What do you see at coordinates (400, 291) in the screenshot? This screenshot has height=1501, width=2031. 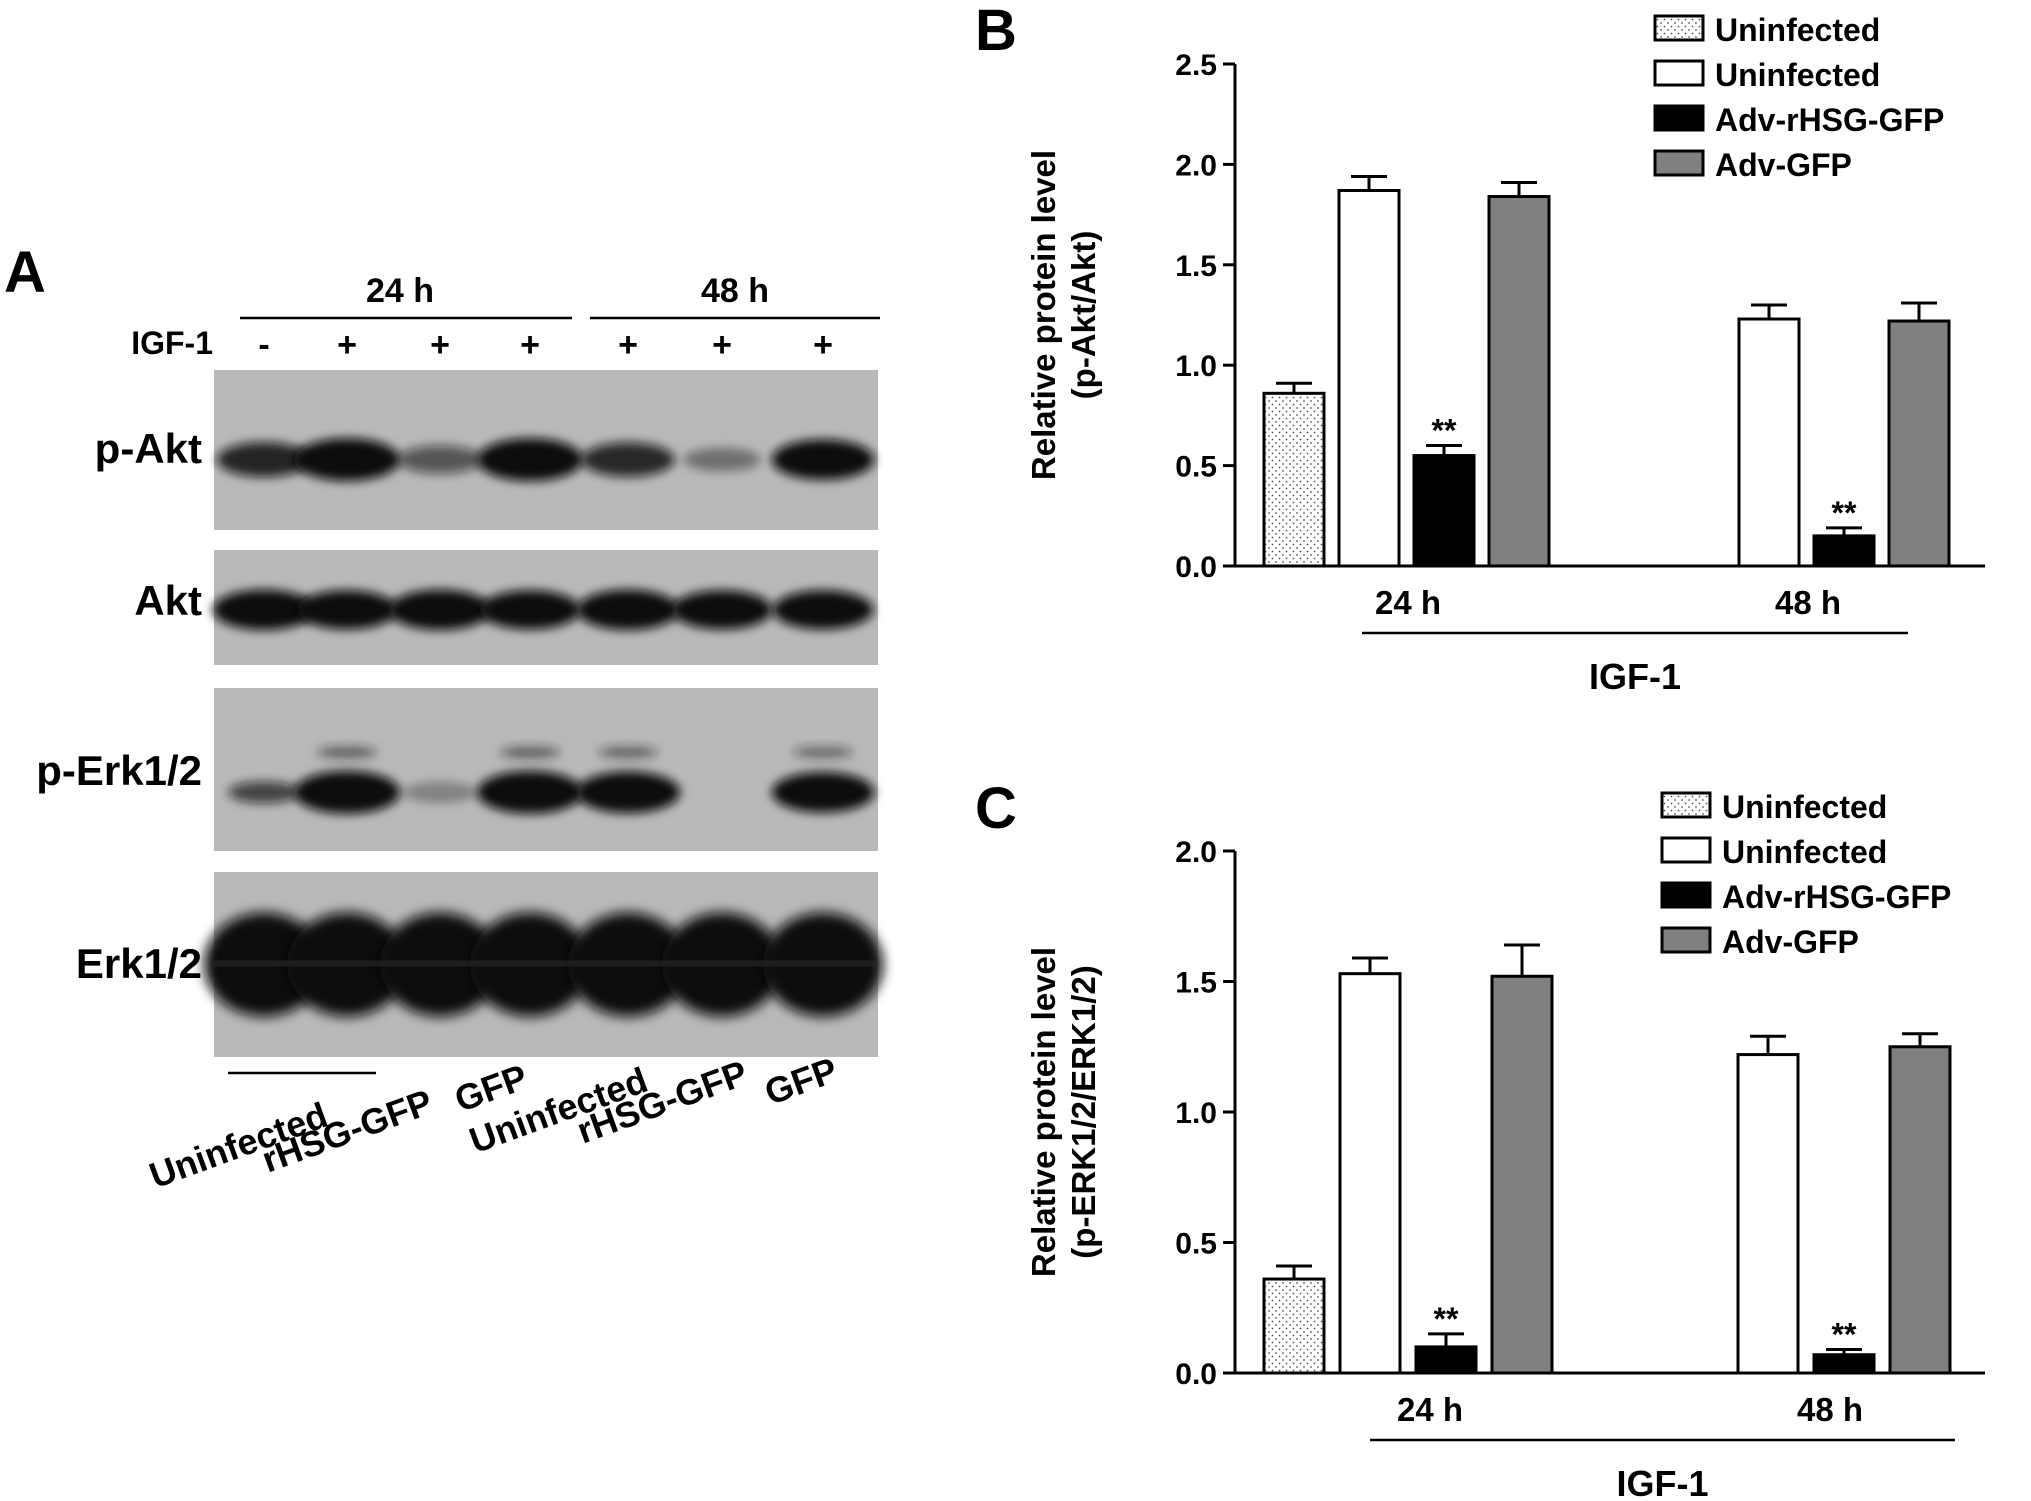 I see `time-label-24h: 24 h` at bounding box center [400, 291].